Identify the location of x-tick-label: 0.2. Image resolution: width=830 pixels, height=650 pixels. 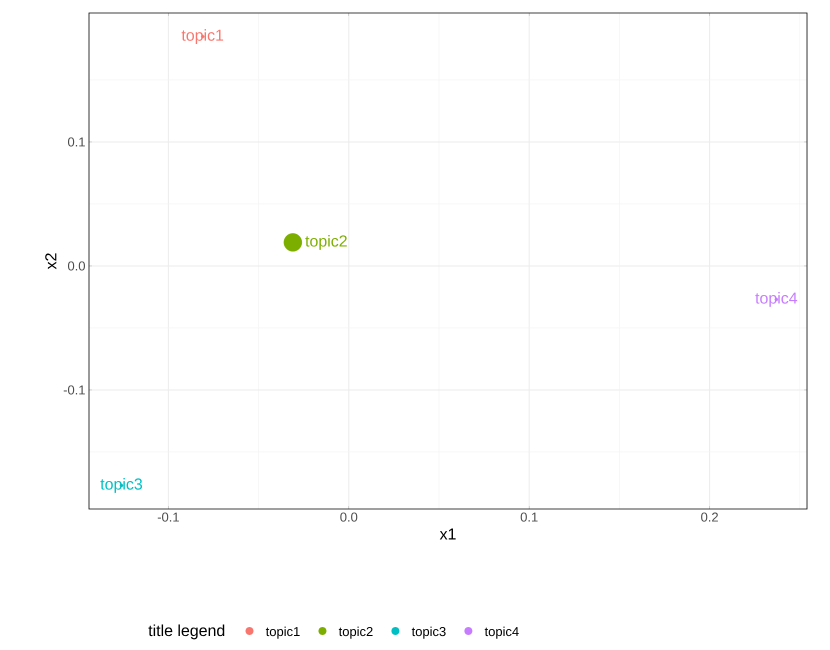
(709, 517).